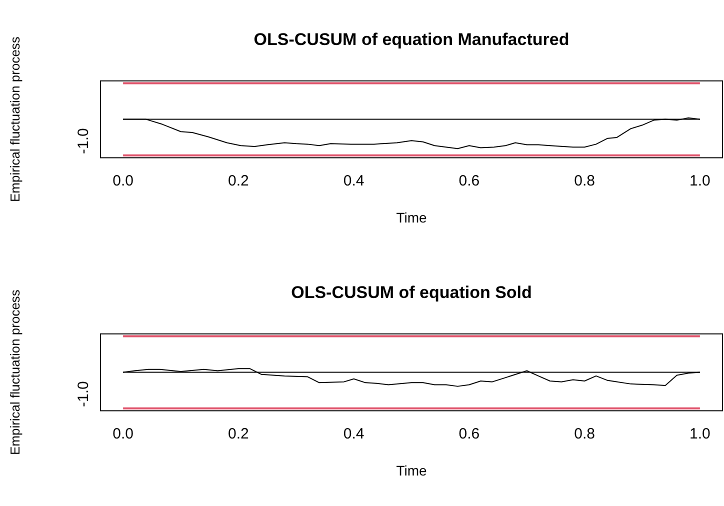 This screenshot has width=724, height=506. I want to click on chart-title: OLS-CUSUM of equation Sold, so click(411, 292).